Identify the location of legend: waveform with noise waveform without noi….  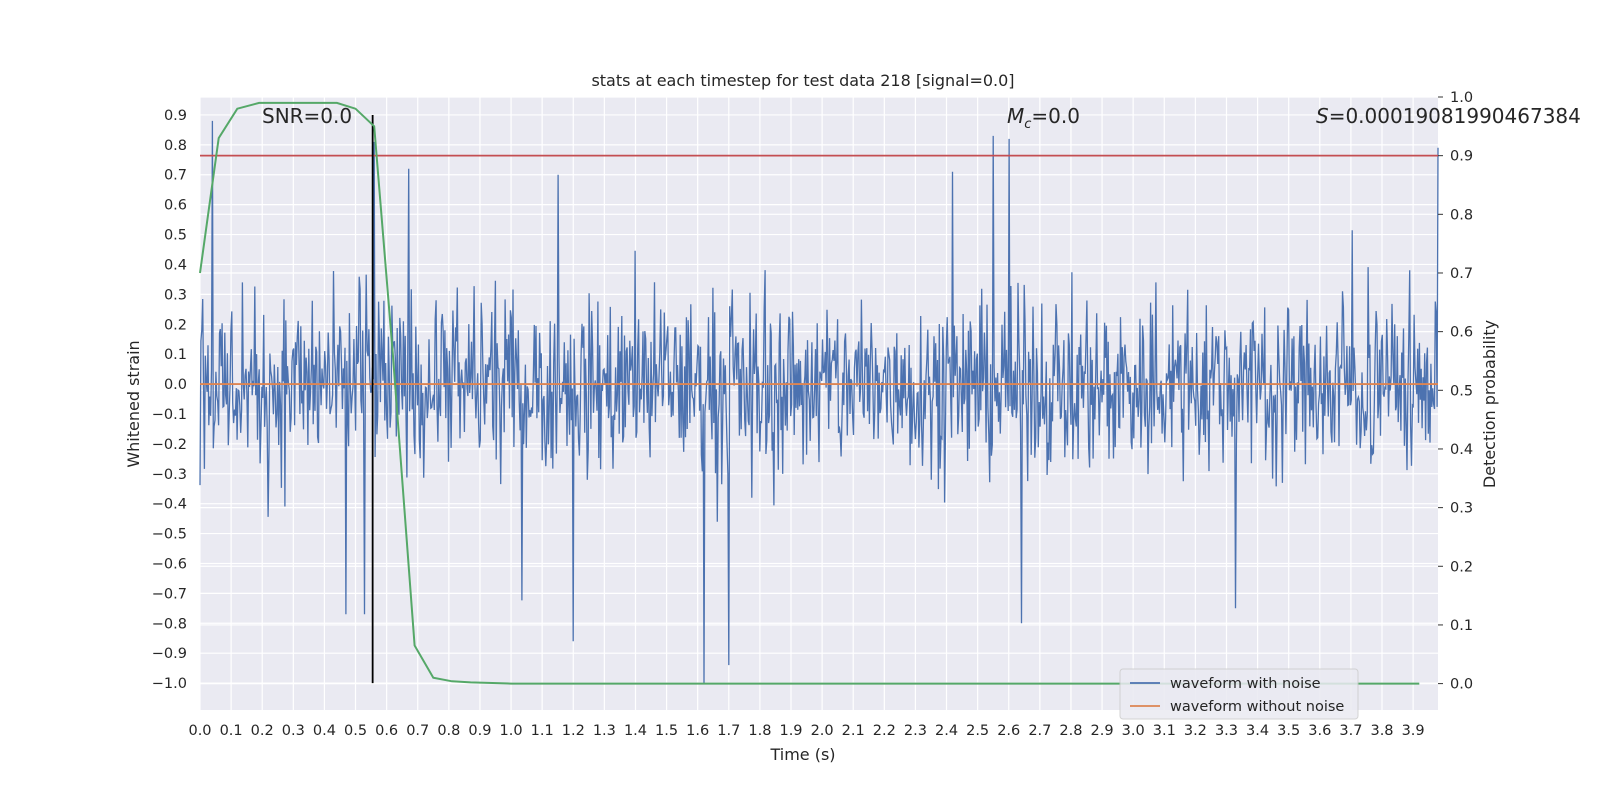
(1239, 694).